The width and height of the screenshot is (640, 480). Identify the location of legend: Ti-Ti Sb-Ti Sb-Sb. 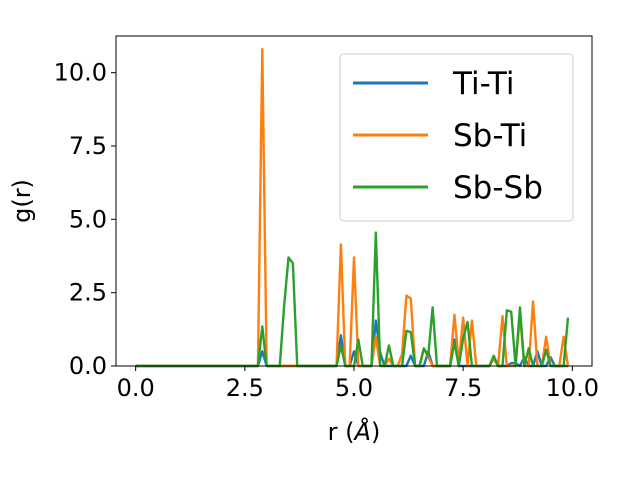
(456, 137).